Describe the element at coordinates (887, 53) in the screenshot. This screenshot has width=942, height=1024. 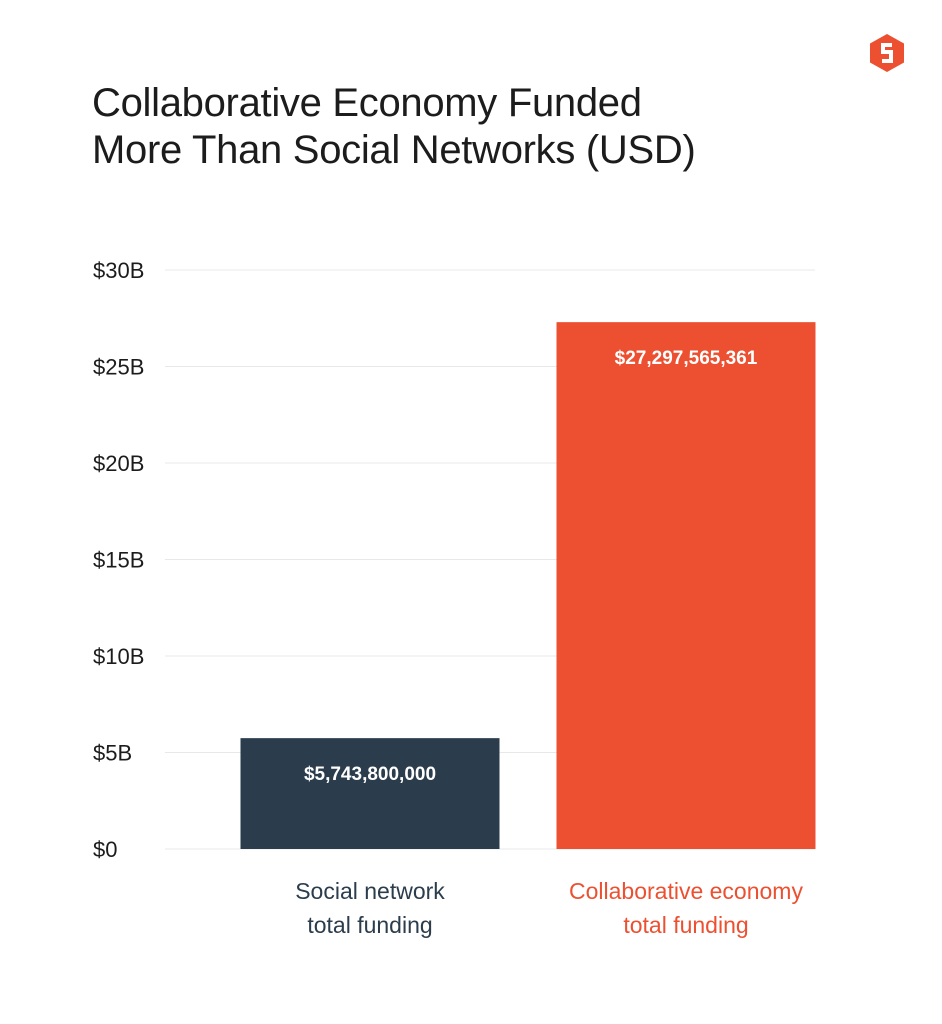
I see `brand-logo-icon` at that location.